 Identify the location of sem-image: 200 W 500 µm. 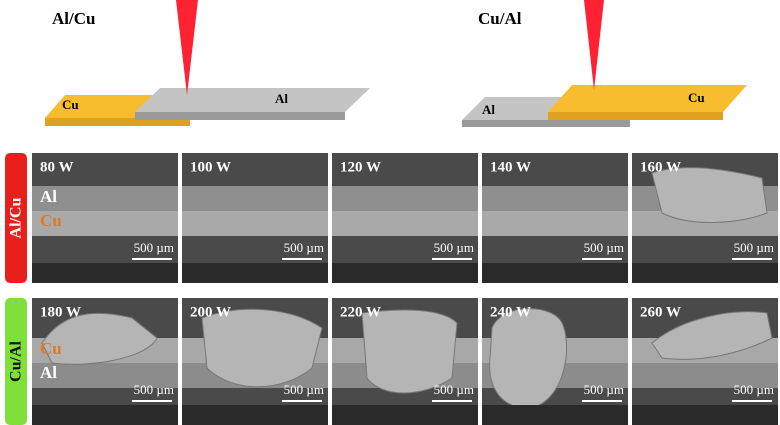
(255, 361).